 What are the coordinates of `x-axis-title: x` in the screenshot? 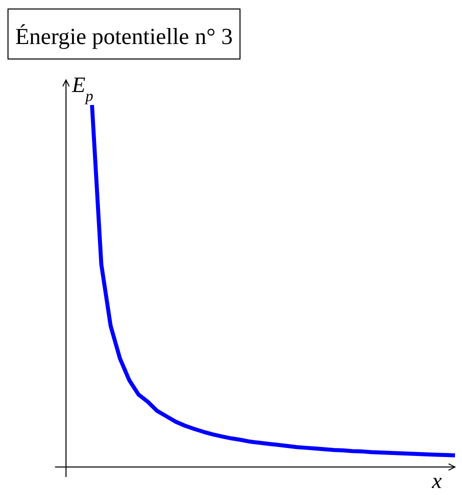 It's located at (436, 480).